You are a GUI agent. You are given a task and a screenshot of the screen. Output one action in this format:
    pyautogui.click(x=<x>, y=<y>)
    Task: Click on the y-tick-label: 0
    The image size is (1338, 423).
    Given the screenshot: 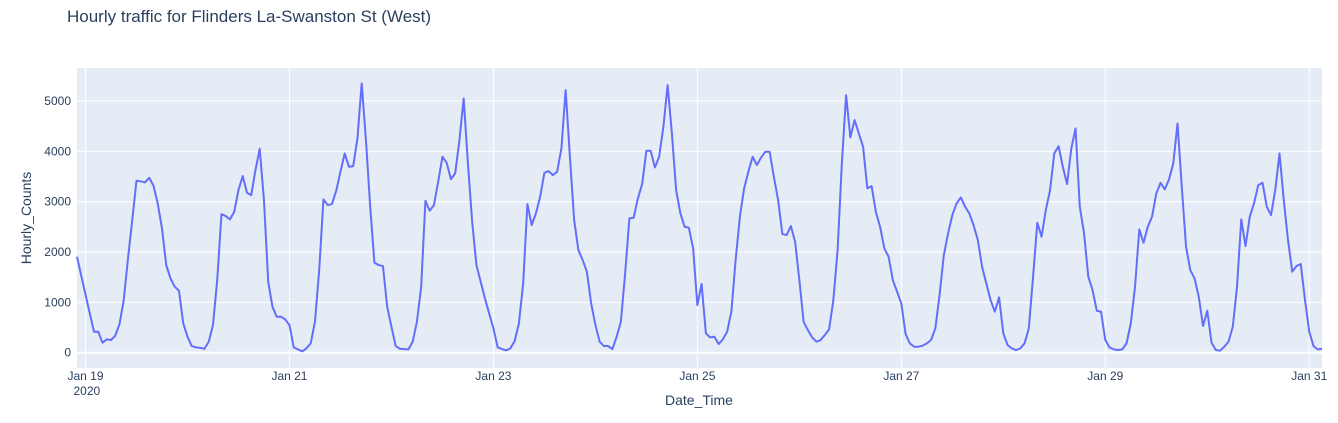 What is the action you would take?
    pyautogui.click(x=67, y=353)
    